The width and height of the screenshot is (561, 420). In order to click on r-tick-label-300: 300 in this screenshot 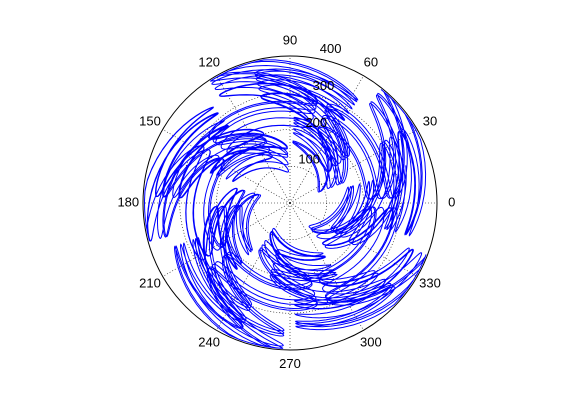, I will do `click(324, 85)`.